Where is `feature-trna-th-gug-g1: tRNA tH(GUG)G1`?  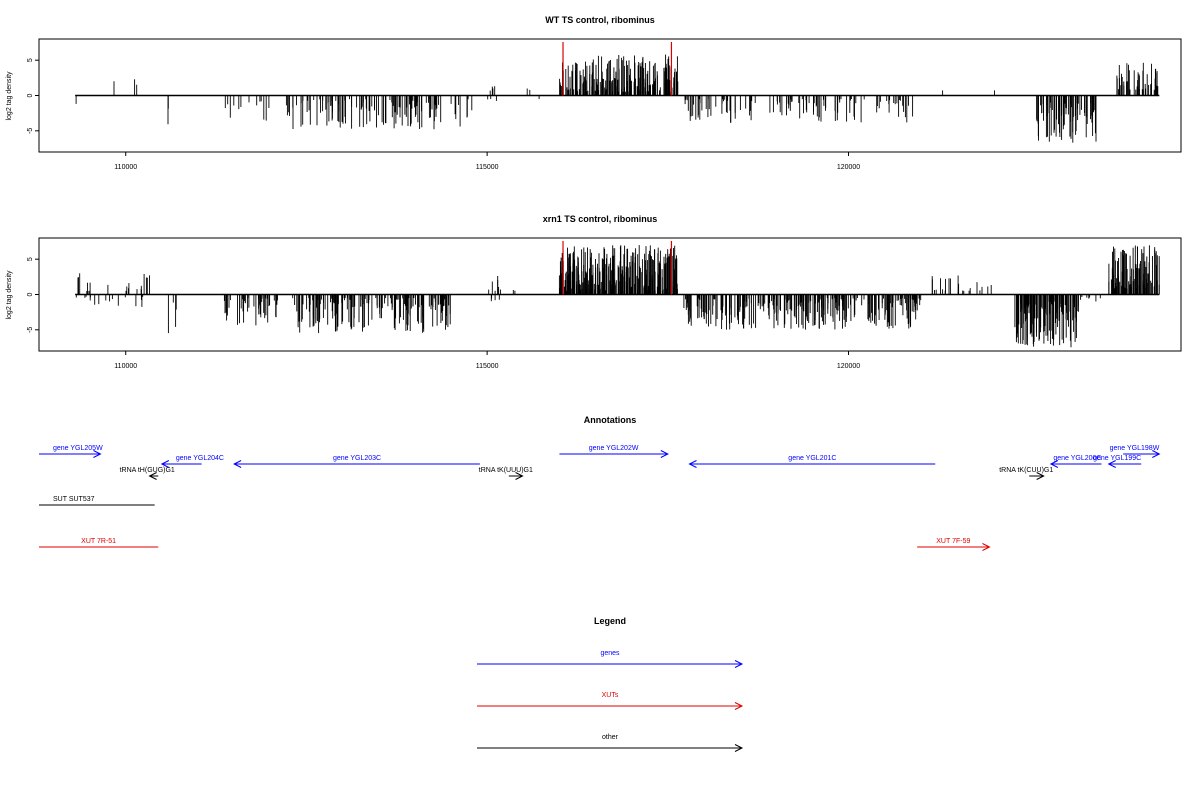
feature-trna-th-gug-g1: tRNA tH(GUG)G1 is located at coordinates (147, 473).